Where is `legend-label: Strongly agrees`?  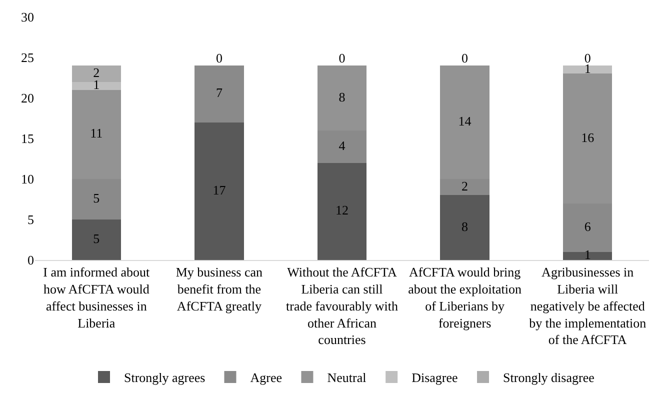
legend-label: Strongly agrees is located at coordinates (165, 378).